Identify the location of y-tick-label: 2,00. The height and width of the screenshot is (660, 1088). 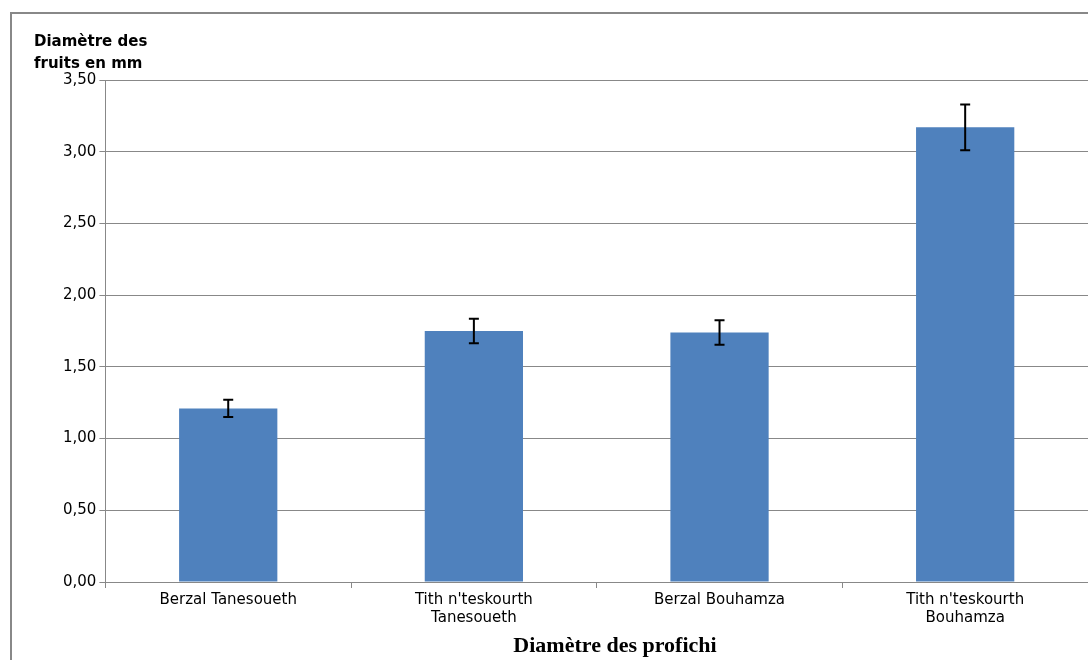
(79, 294).